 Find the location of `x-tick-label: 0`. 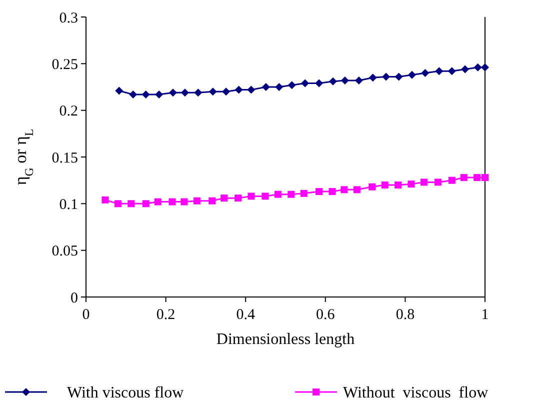

x-tick-label: 0 is located at coordinates (86, 315).